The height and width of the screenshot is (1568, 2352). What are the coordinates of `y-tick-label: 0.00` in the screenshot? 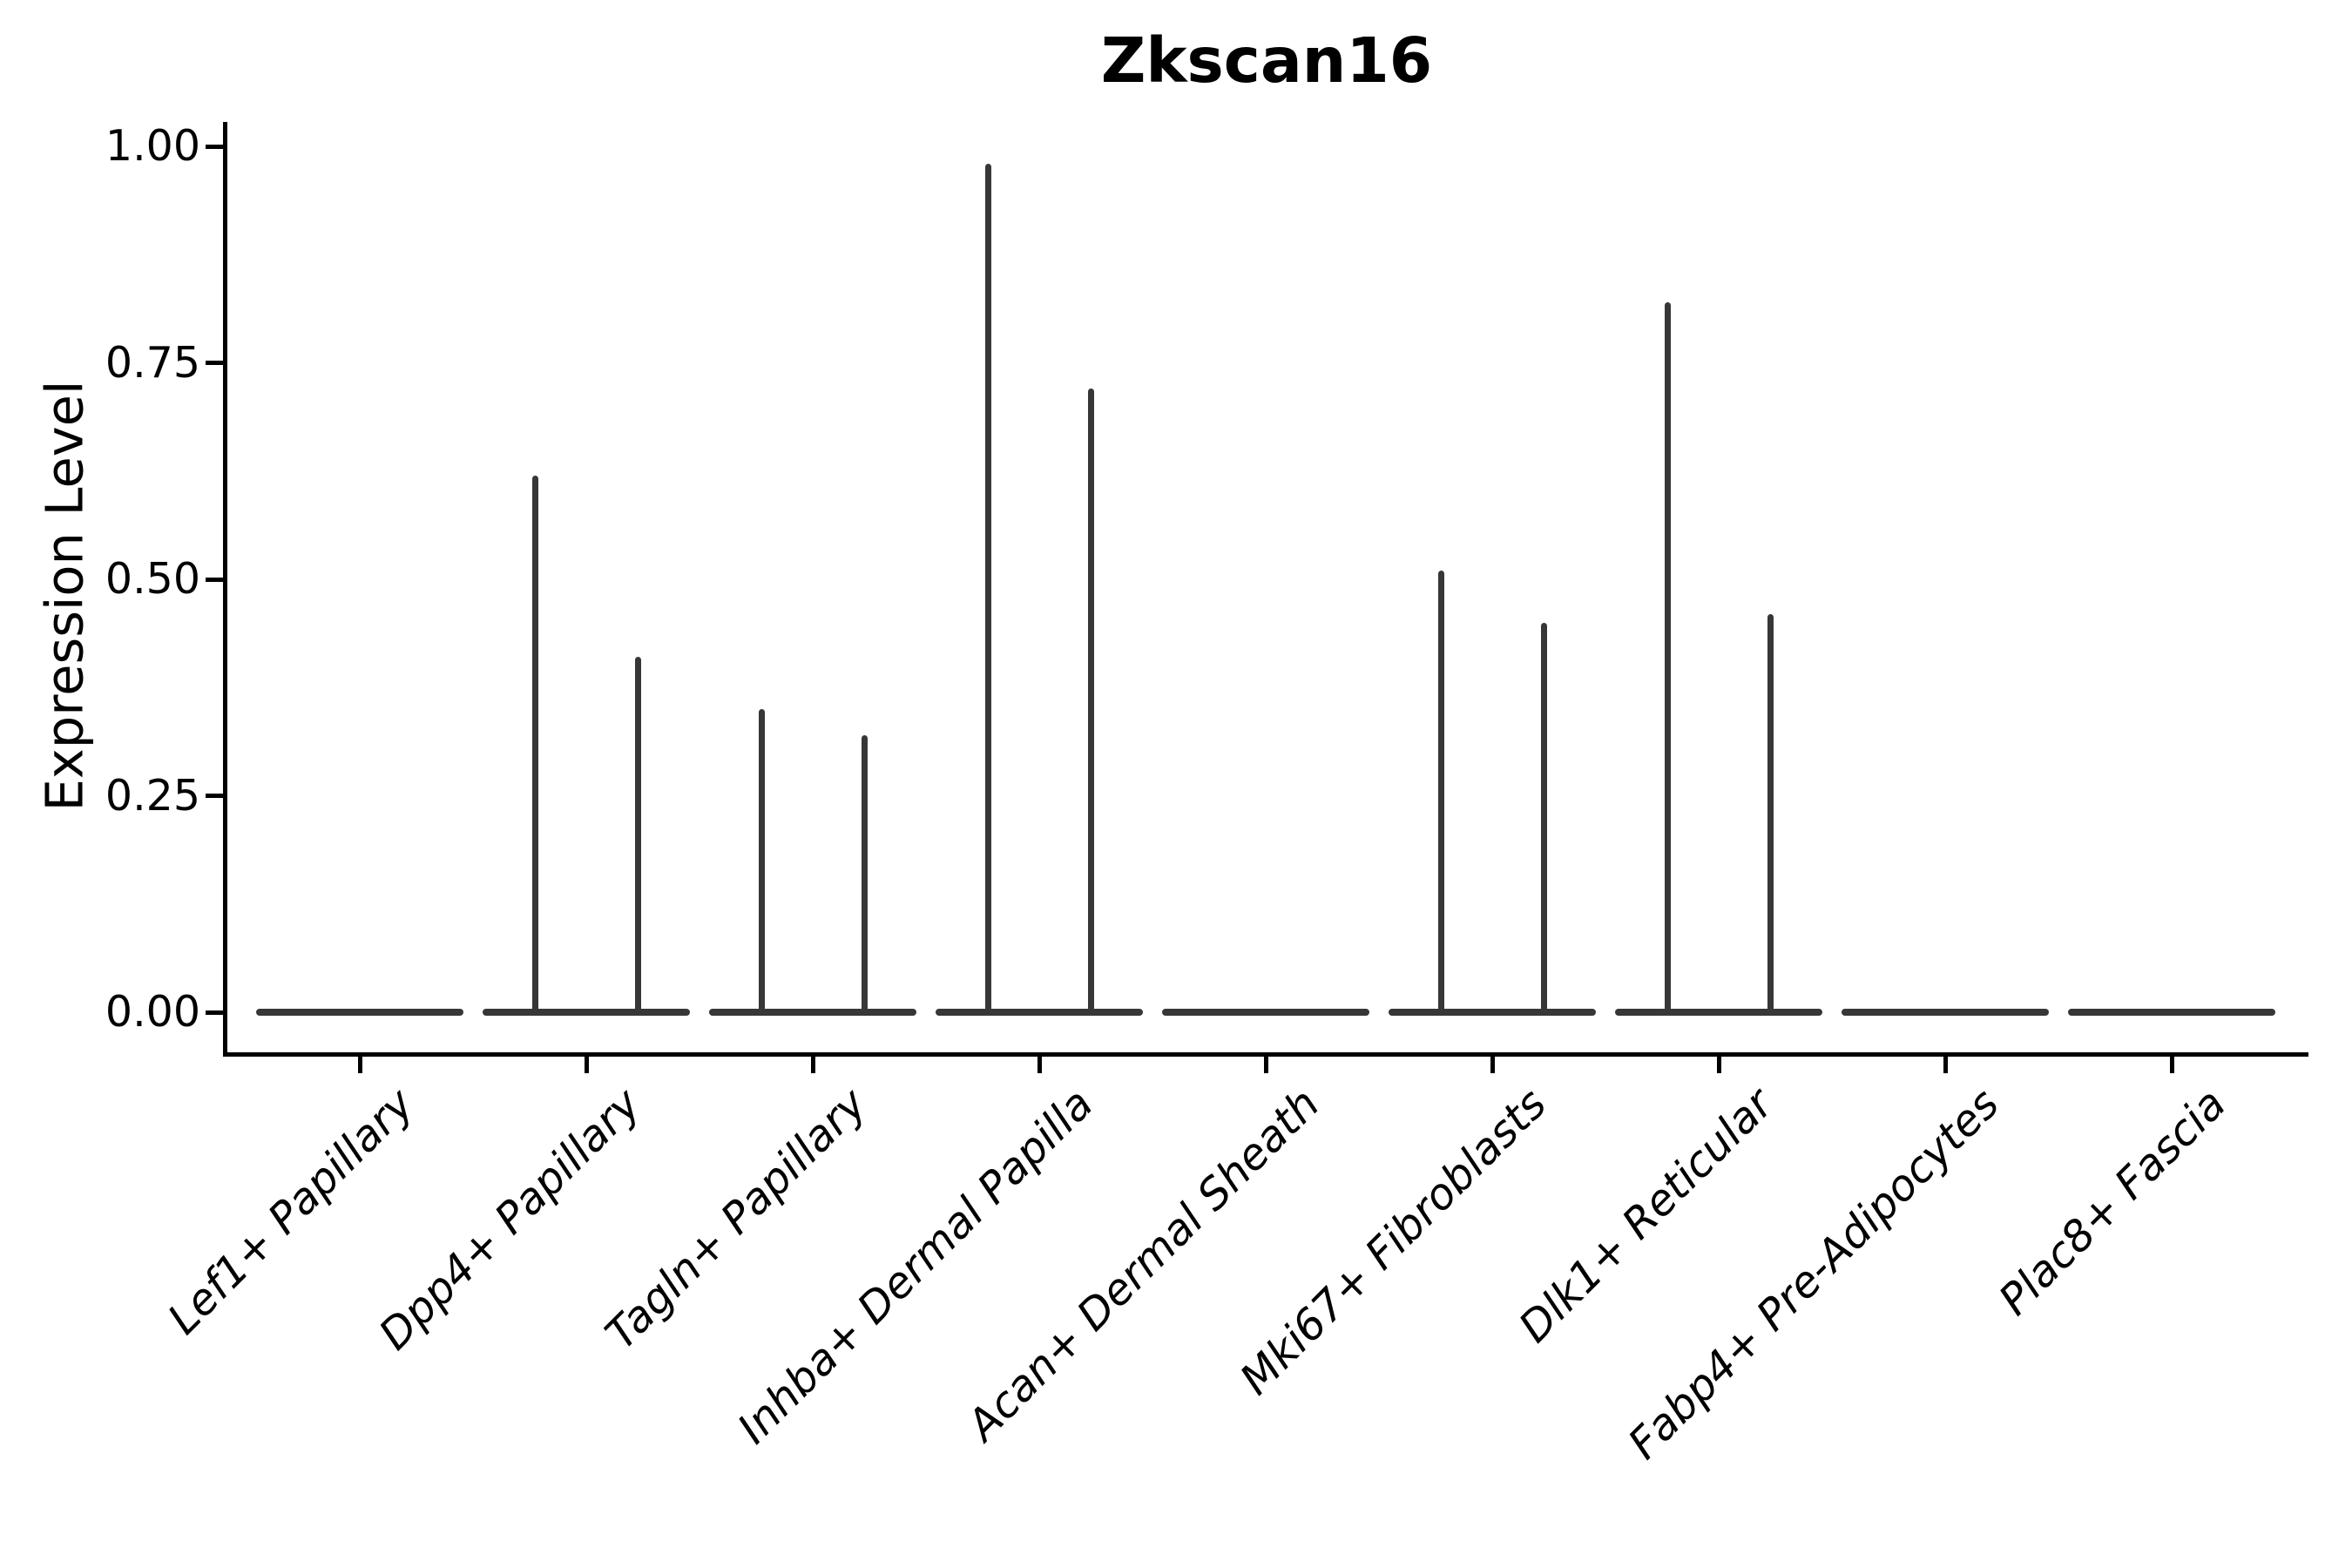 It's located at (152, 1012).